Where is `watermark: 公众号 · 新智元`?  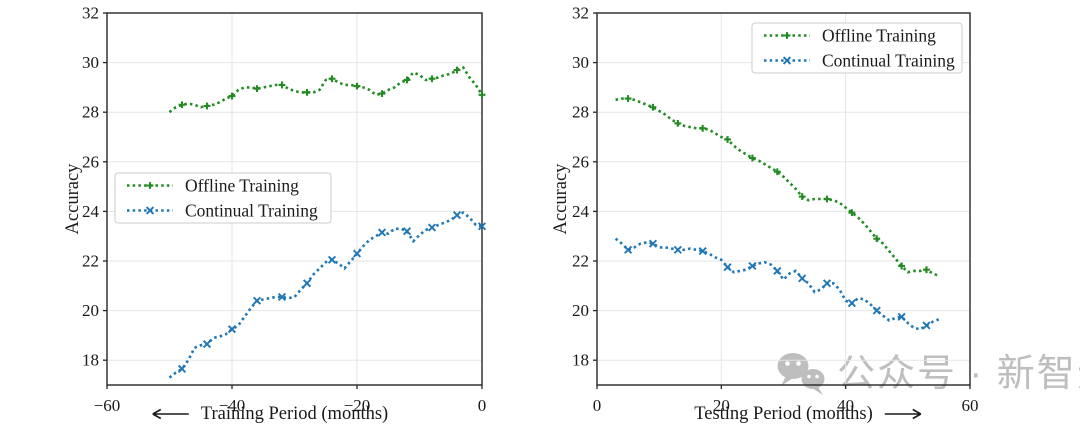
watermark: 公众号 · 新智元 is located at coordinates (928, 374).